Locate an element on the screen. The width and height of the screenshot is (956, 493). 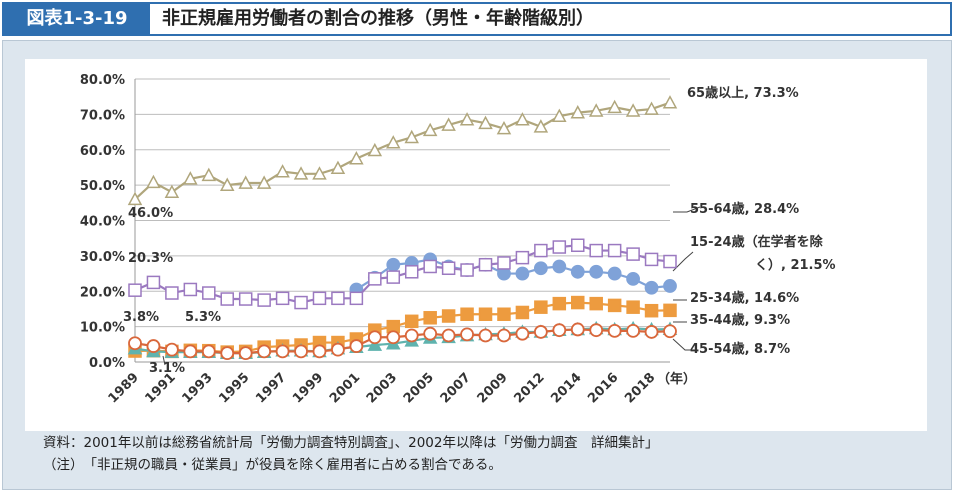
series-45-54歳 is located at coordinates (402, 341).